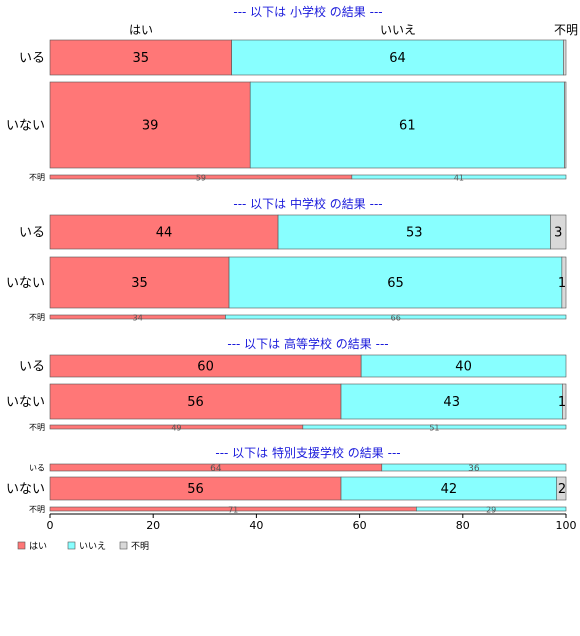  Describe the element at coordinates (138, 318) in the screenshot. I see `data-label: 34` at that location.